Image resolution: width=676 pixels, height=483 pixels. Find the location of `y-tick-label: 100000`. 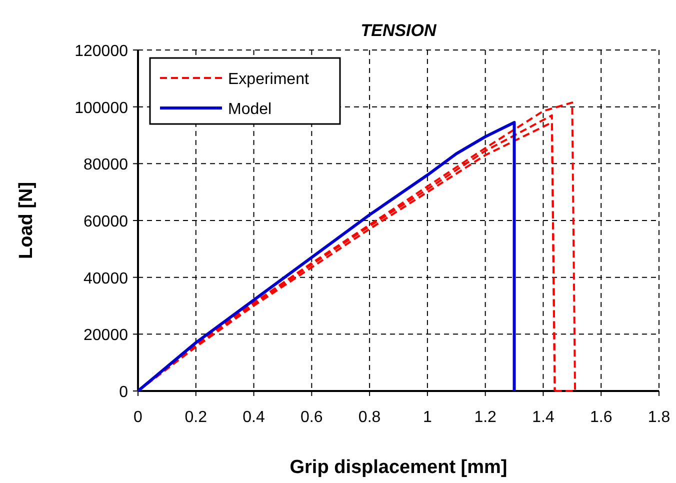

y-tick-label: 100000 is located at coordinates (101, 108).